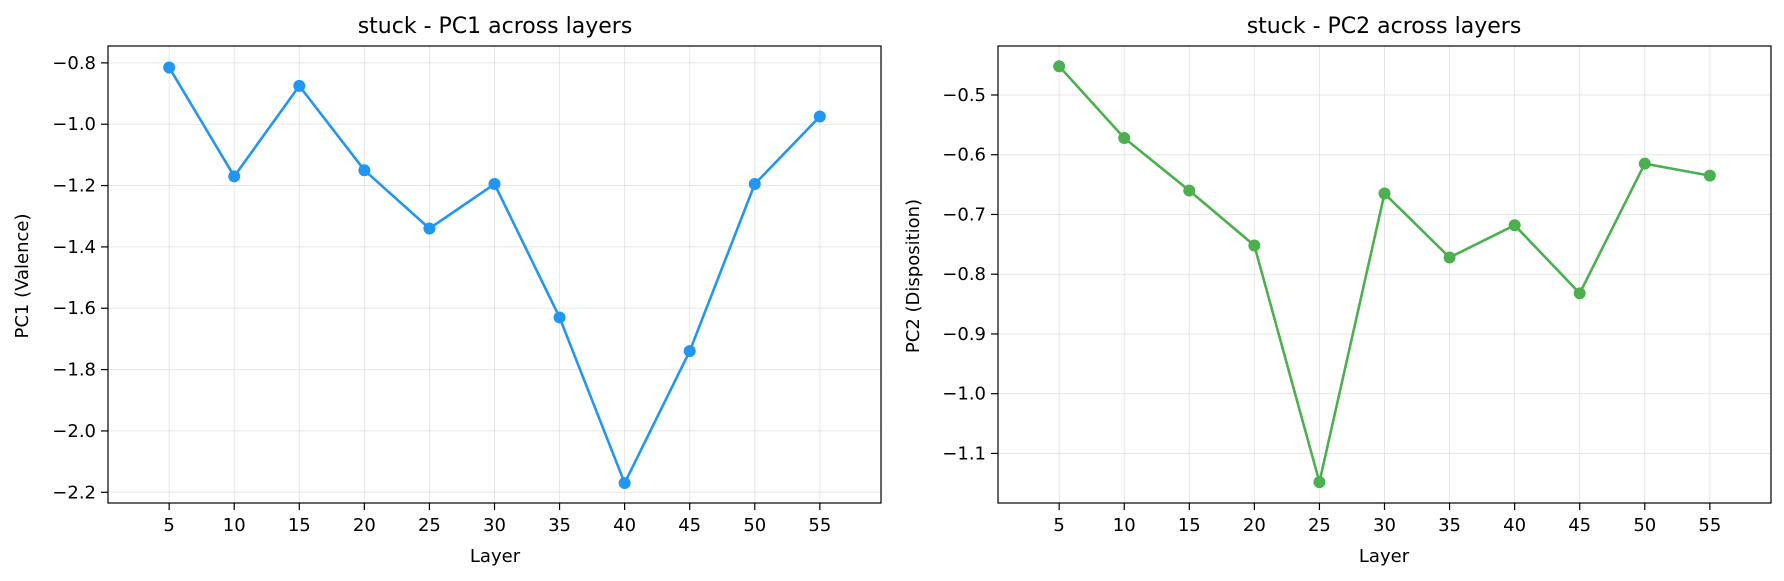 Image resolution: width=1784 pixels, height=581 pixels. Describe the element at coordinates (22, 275) in the screenshot. I see `pc1-y-axis-label: PC1 (Valence)` at that location.